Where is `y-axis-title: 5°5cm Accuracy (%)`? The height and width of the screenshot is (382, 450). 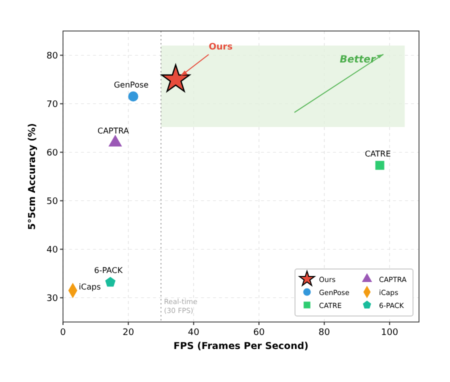
y-axis-title: 5°5cm Accuracy (%) is located at coordinates (32, 176).